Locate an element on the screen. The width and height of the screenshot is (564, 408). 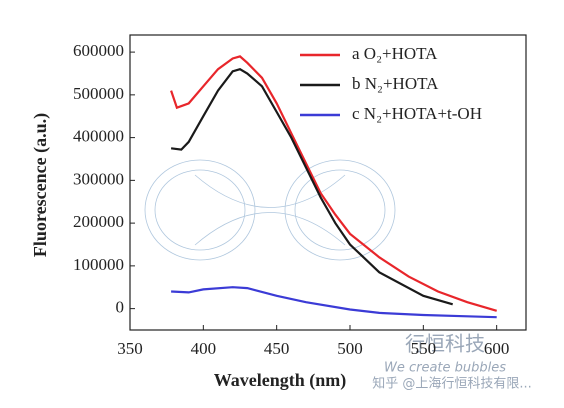
x-tick-label: 400 is located at coordinates (204, 348).